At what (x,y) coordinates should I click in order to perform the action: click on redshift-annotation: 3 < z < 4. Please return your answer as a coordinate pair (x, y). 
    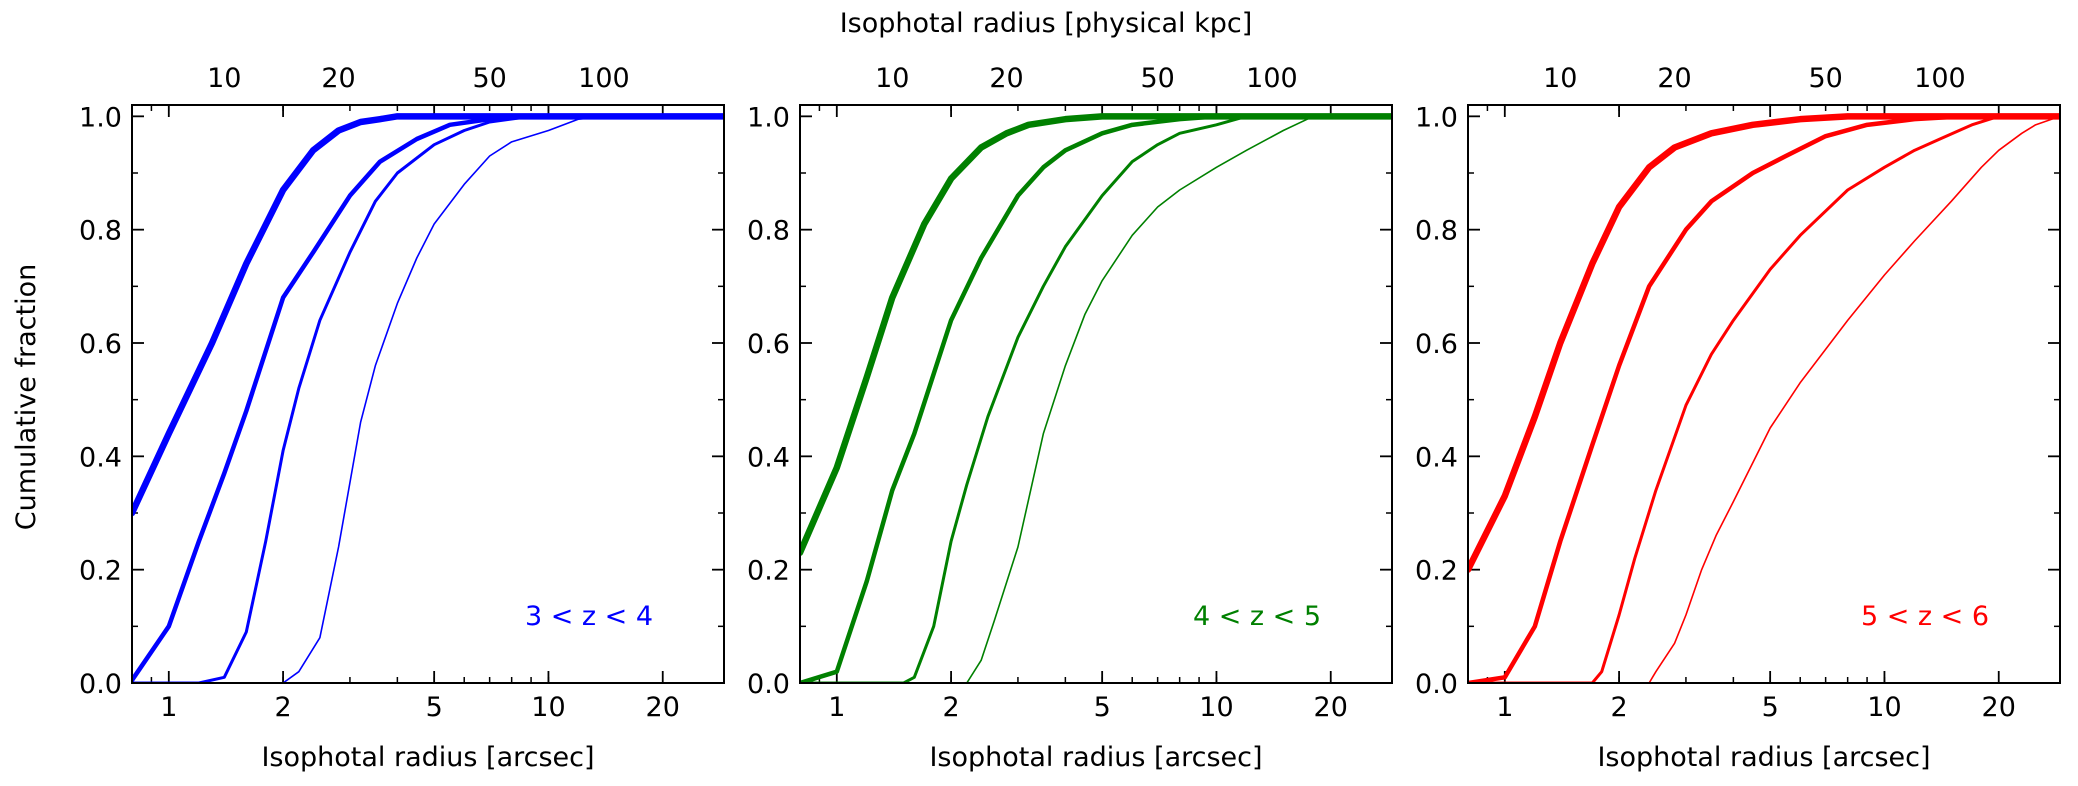
    Looking at the image, I should click on (589, 616).